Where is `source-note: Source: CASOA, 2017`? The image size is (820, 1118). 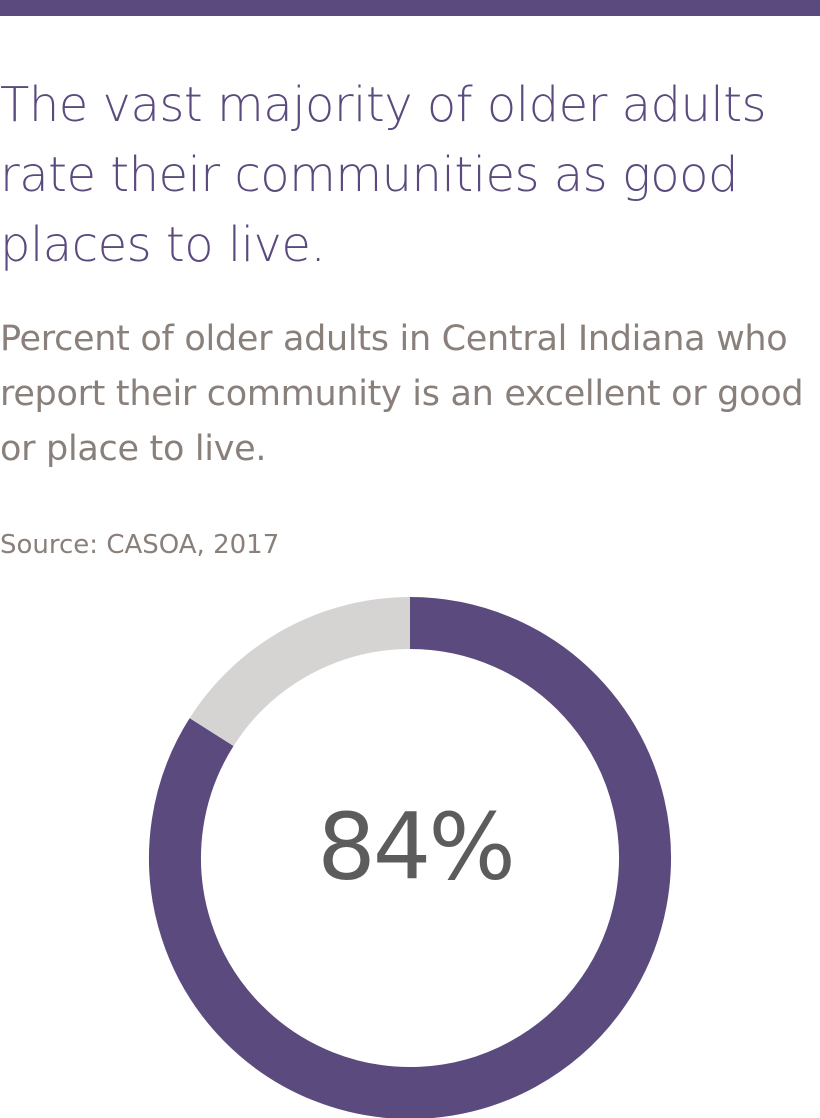
source-note: Source: CASOA, 2017 is located at coordinates (140, 545).